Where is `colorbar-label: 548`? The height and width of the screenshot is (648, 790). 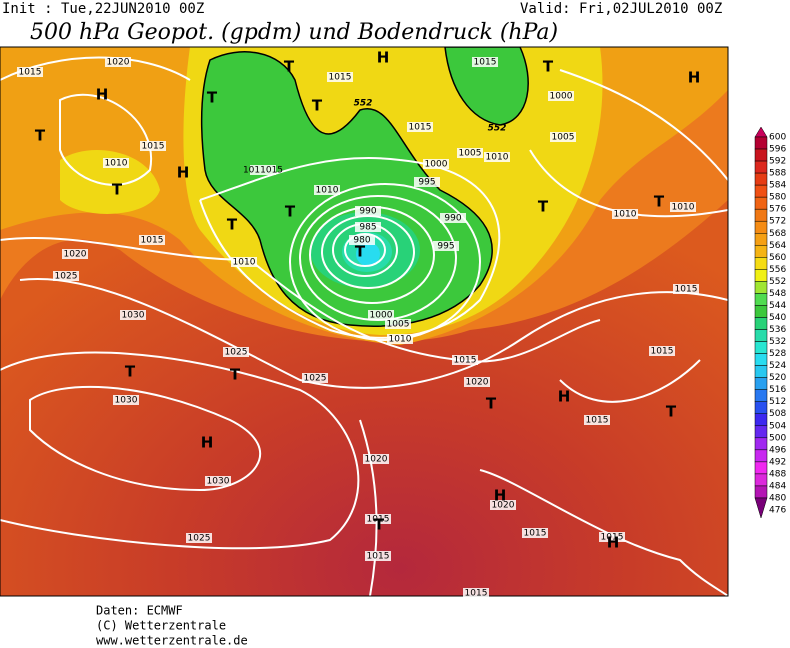
colorbar-label: 548 is located at coordinates (777, 294).